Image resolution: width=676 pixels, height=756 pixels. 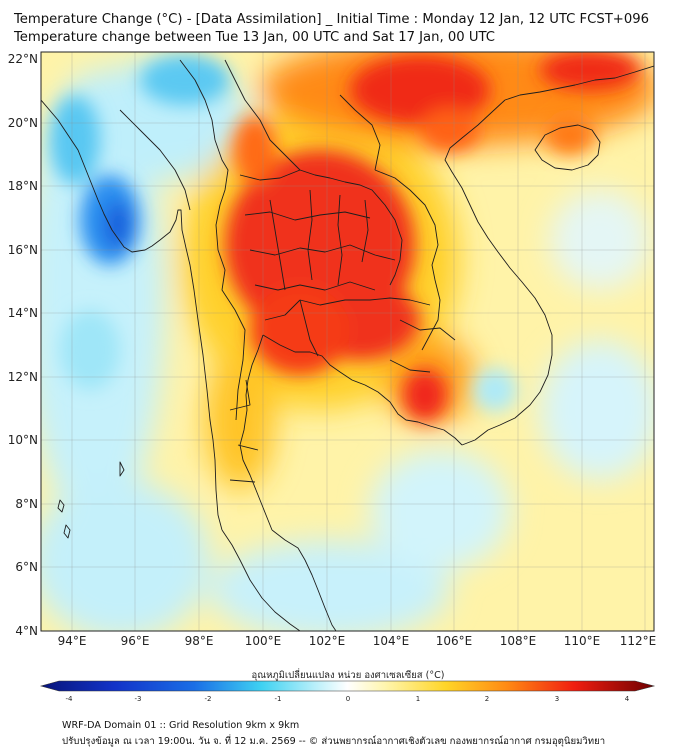 What do you see at coordinates (135, 641) in the screenshot?
I see `lon-label: 96°E` at bounding box center [135, 641].